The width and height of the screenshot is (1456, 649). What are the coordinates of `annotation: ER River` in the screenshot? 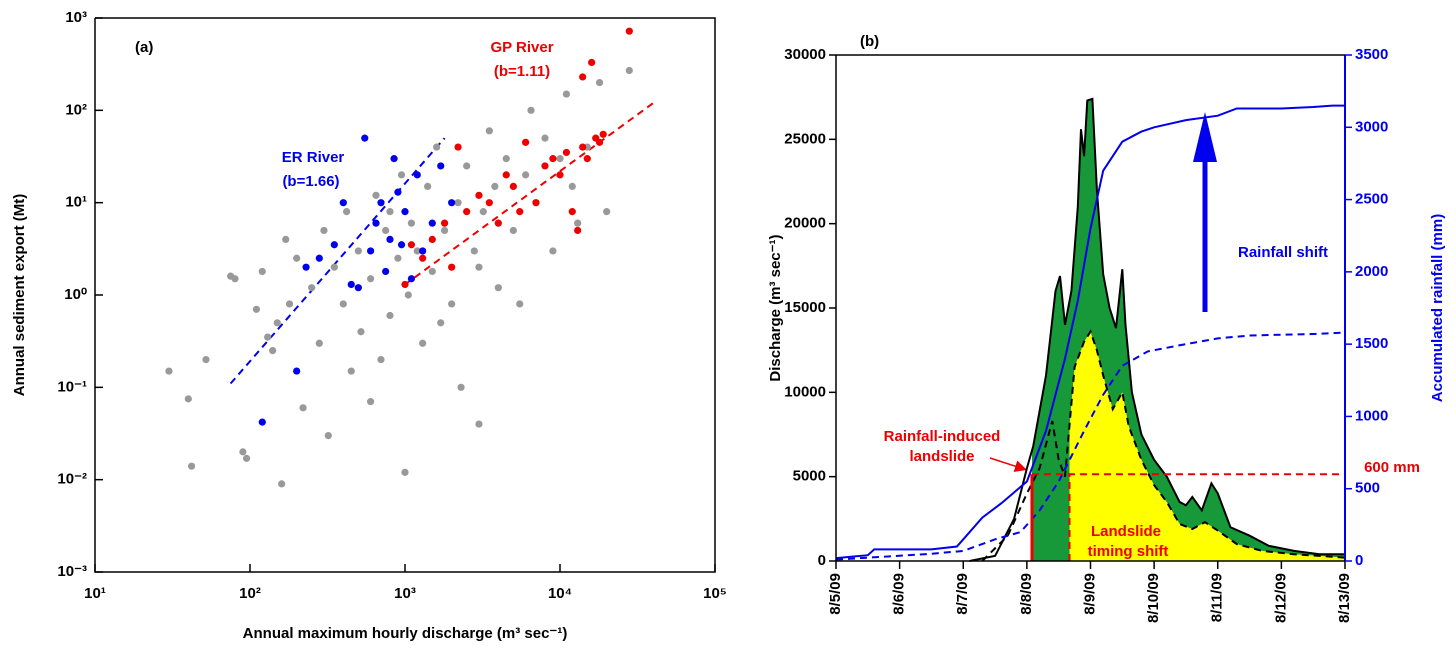 It's located at (313, 157).